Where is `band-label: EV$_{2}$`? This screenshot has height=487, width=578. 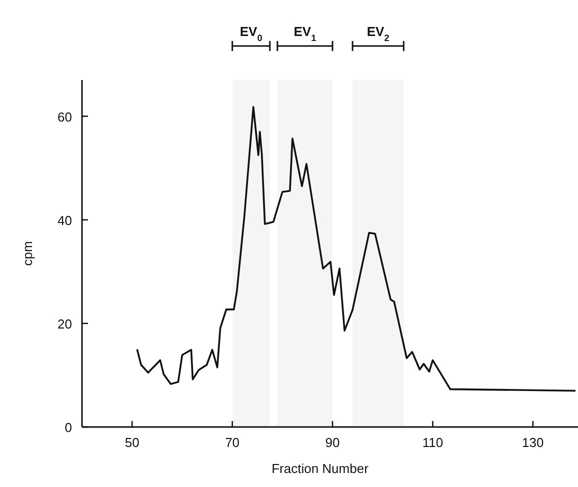
band-label: EV$_{2}$ is located at coordinates (378, 33).